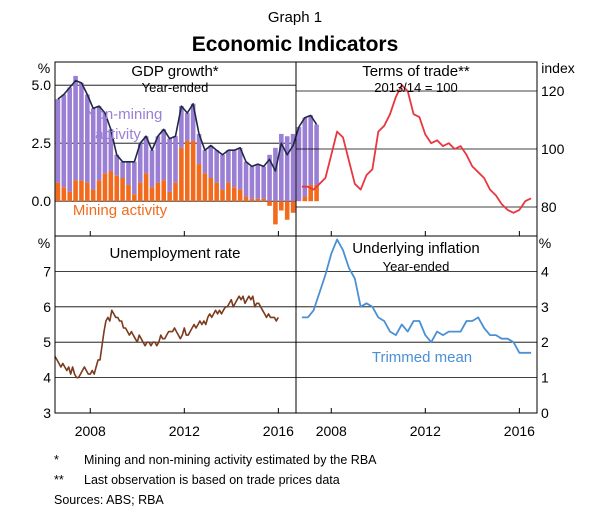 The height and width of the screenshot is (521, 591). Describe the element at coordinates (166, 337) in the screenshot. I see `unemp-line` at that location.